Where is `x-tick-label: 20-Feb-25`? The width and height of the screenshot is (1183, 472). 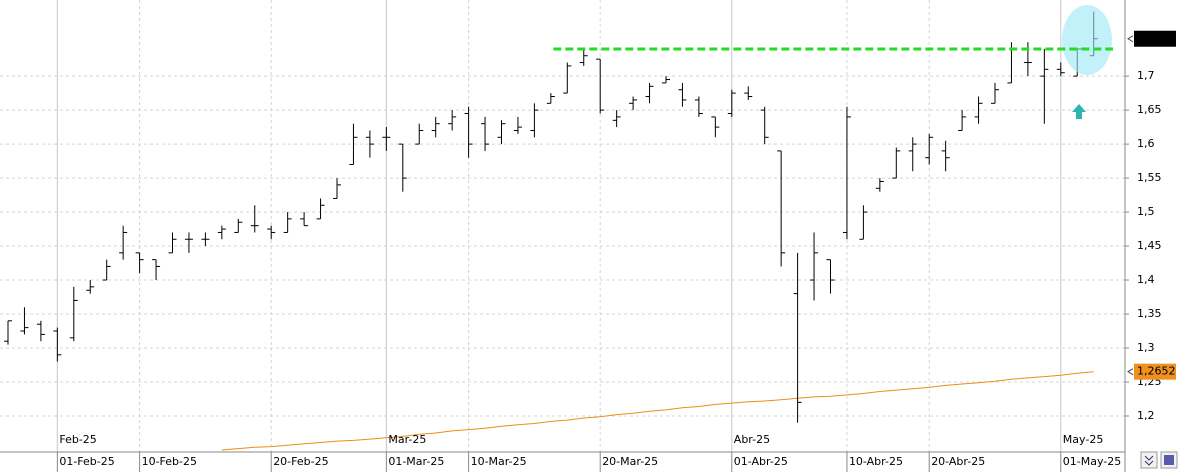
x-tick-label: 20-Feb-25 is located at coordinates (300, 461).